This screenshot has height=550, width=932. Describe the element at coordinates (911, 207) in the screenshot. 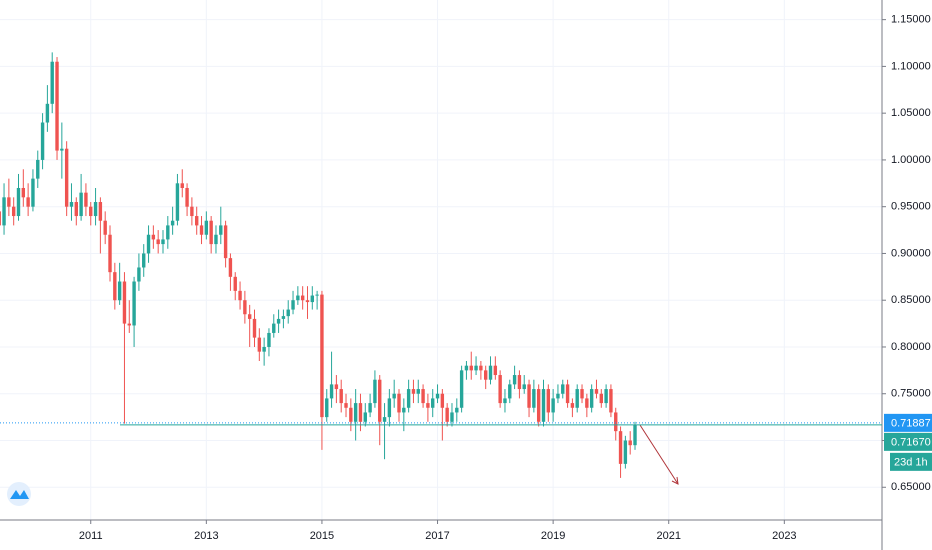

I see `y-tick-label: 0.95000` at that location.